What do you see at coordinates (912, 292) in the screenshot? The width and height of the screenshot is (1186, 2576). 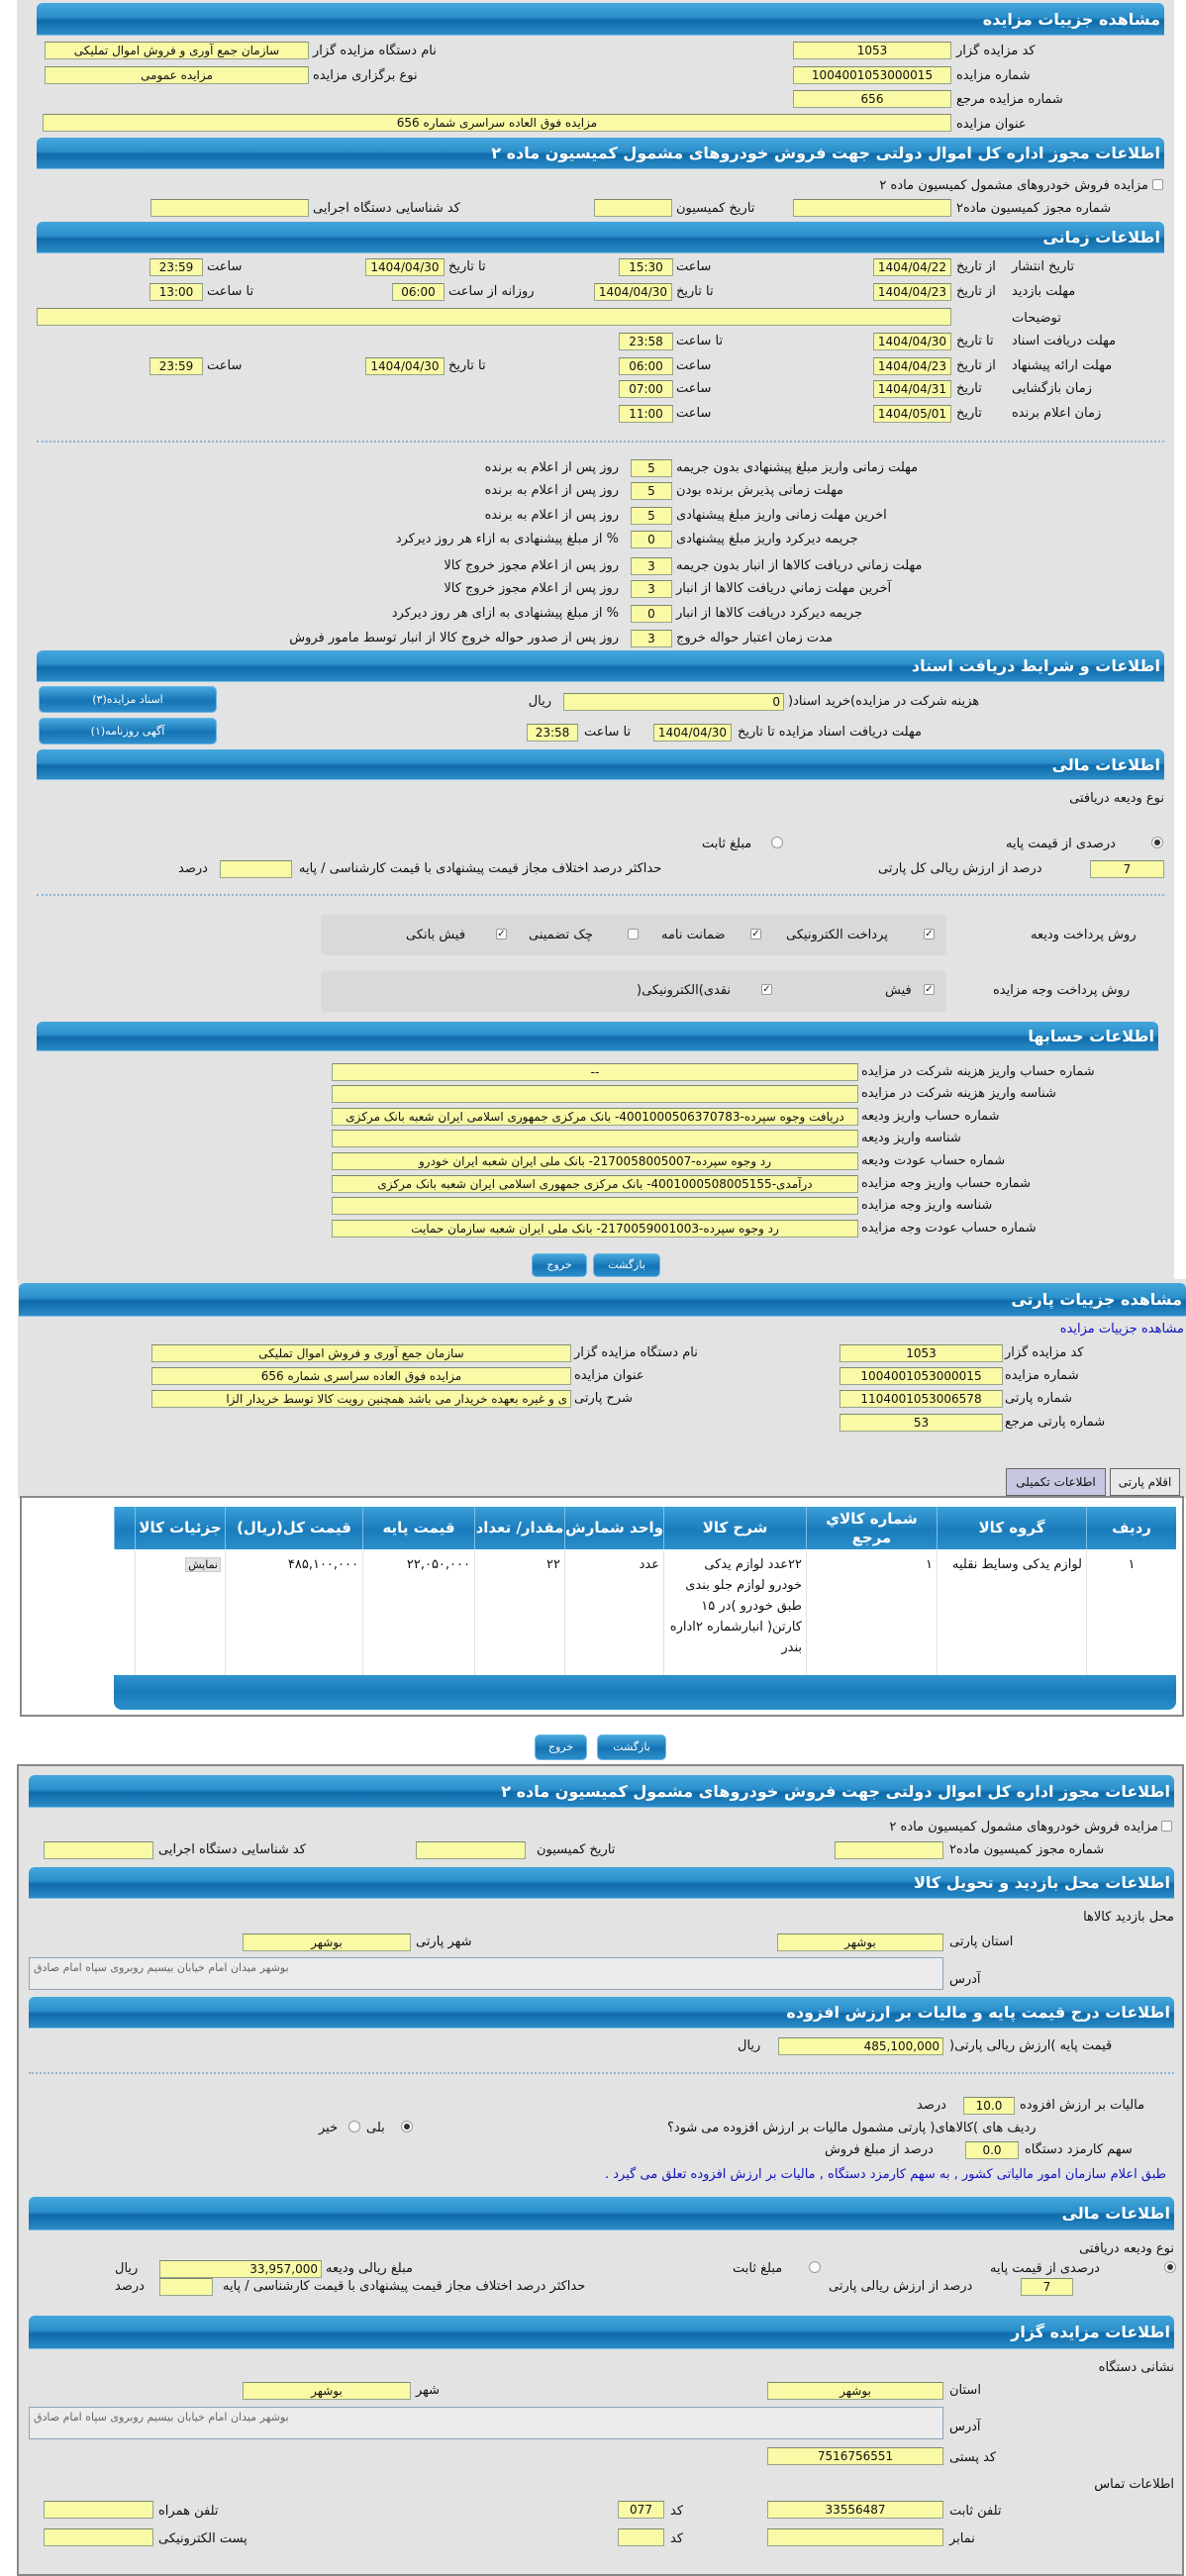 I see `date-field: 1404/04/23` at bounding box center [912, 292].